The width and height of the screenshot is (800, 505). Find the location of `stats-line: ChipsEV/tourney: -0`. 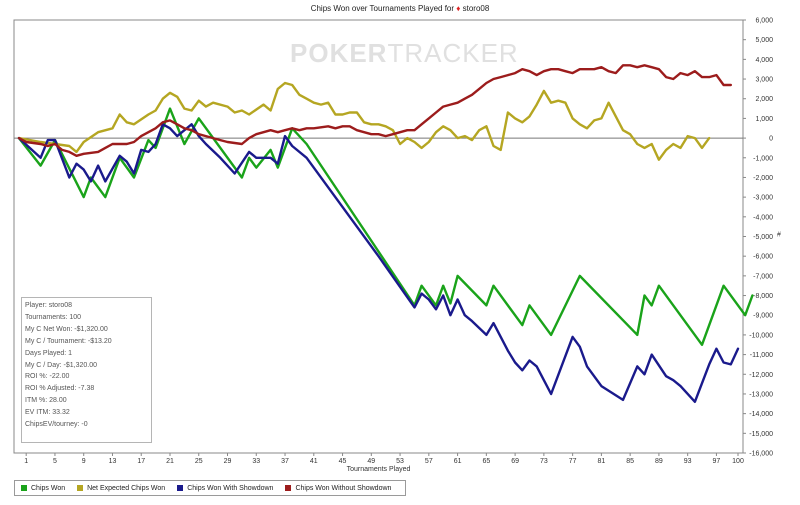

stats-line: ChipsEV/tourney: -0 is located at coordinates (56, 425).